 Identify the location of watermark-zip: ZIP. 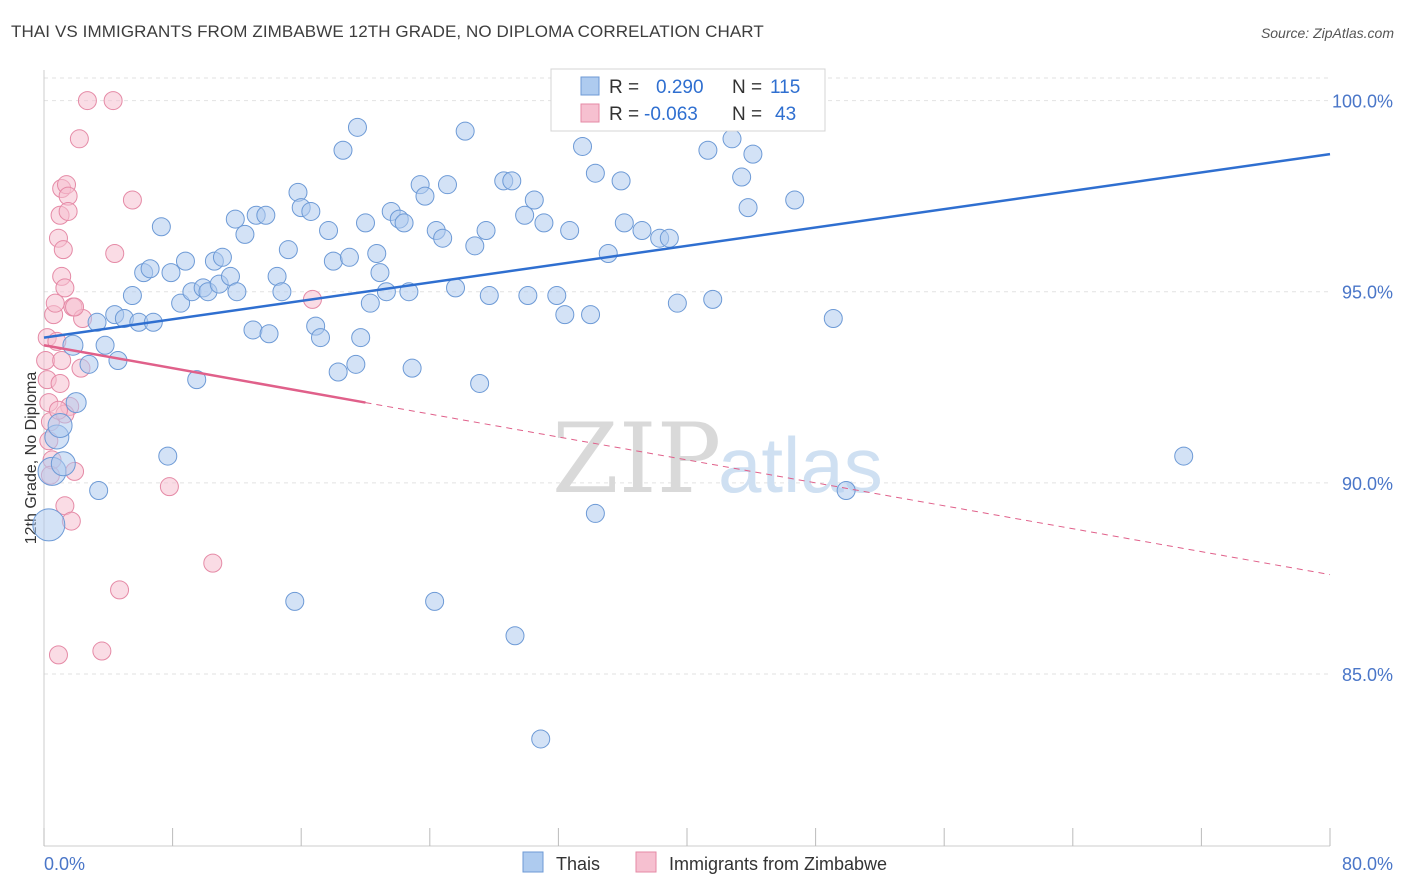
(636, 459).